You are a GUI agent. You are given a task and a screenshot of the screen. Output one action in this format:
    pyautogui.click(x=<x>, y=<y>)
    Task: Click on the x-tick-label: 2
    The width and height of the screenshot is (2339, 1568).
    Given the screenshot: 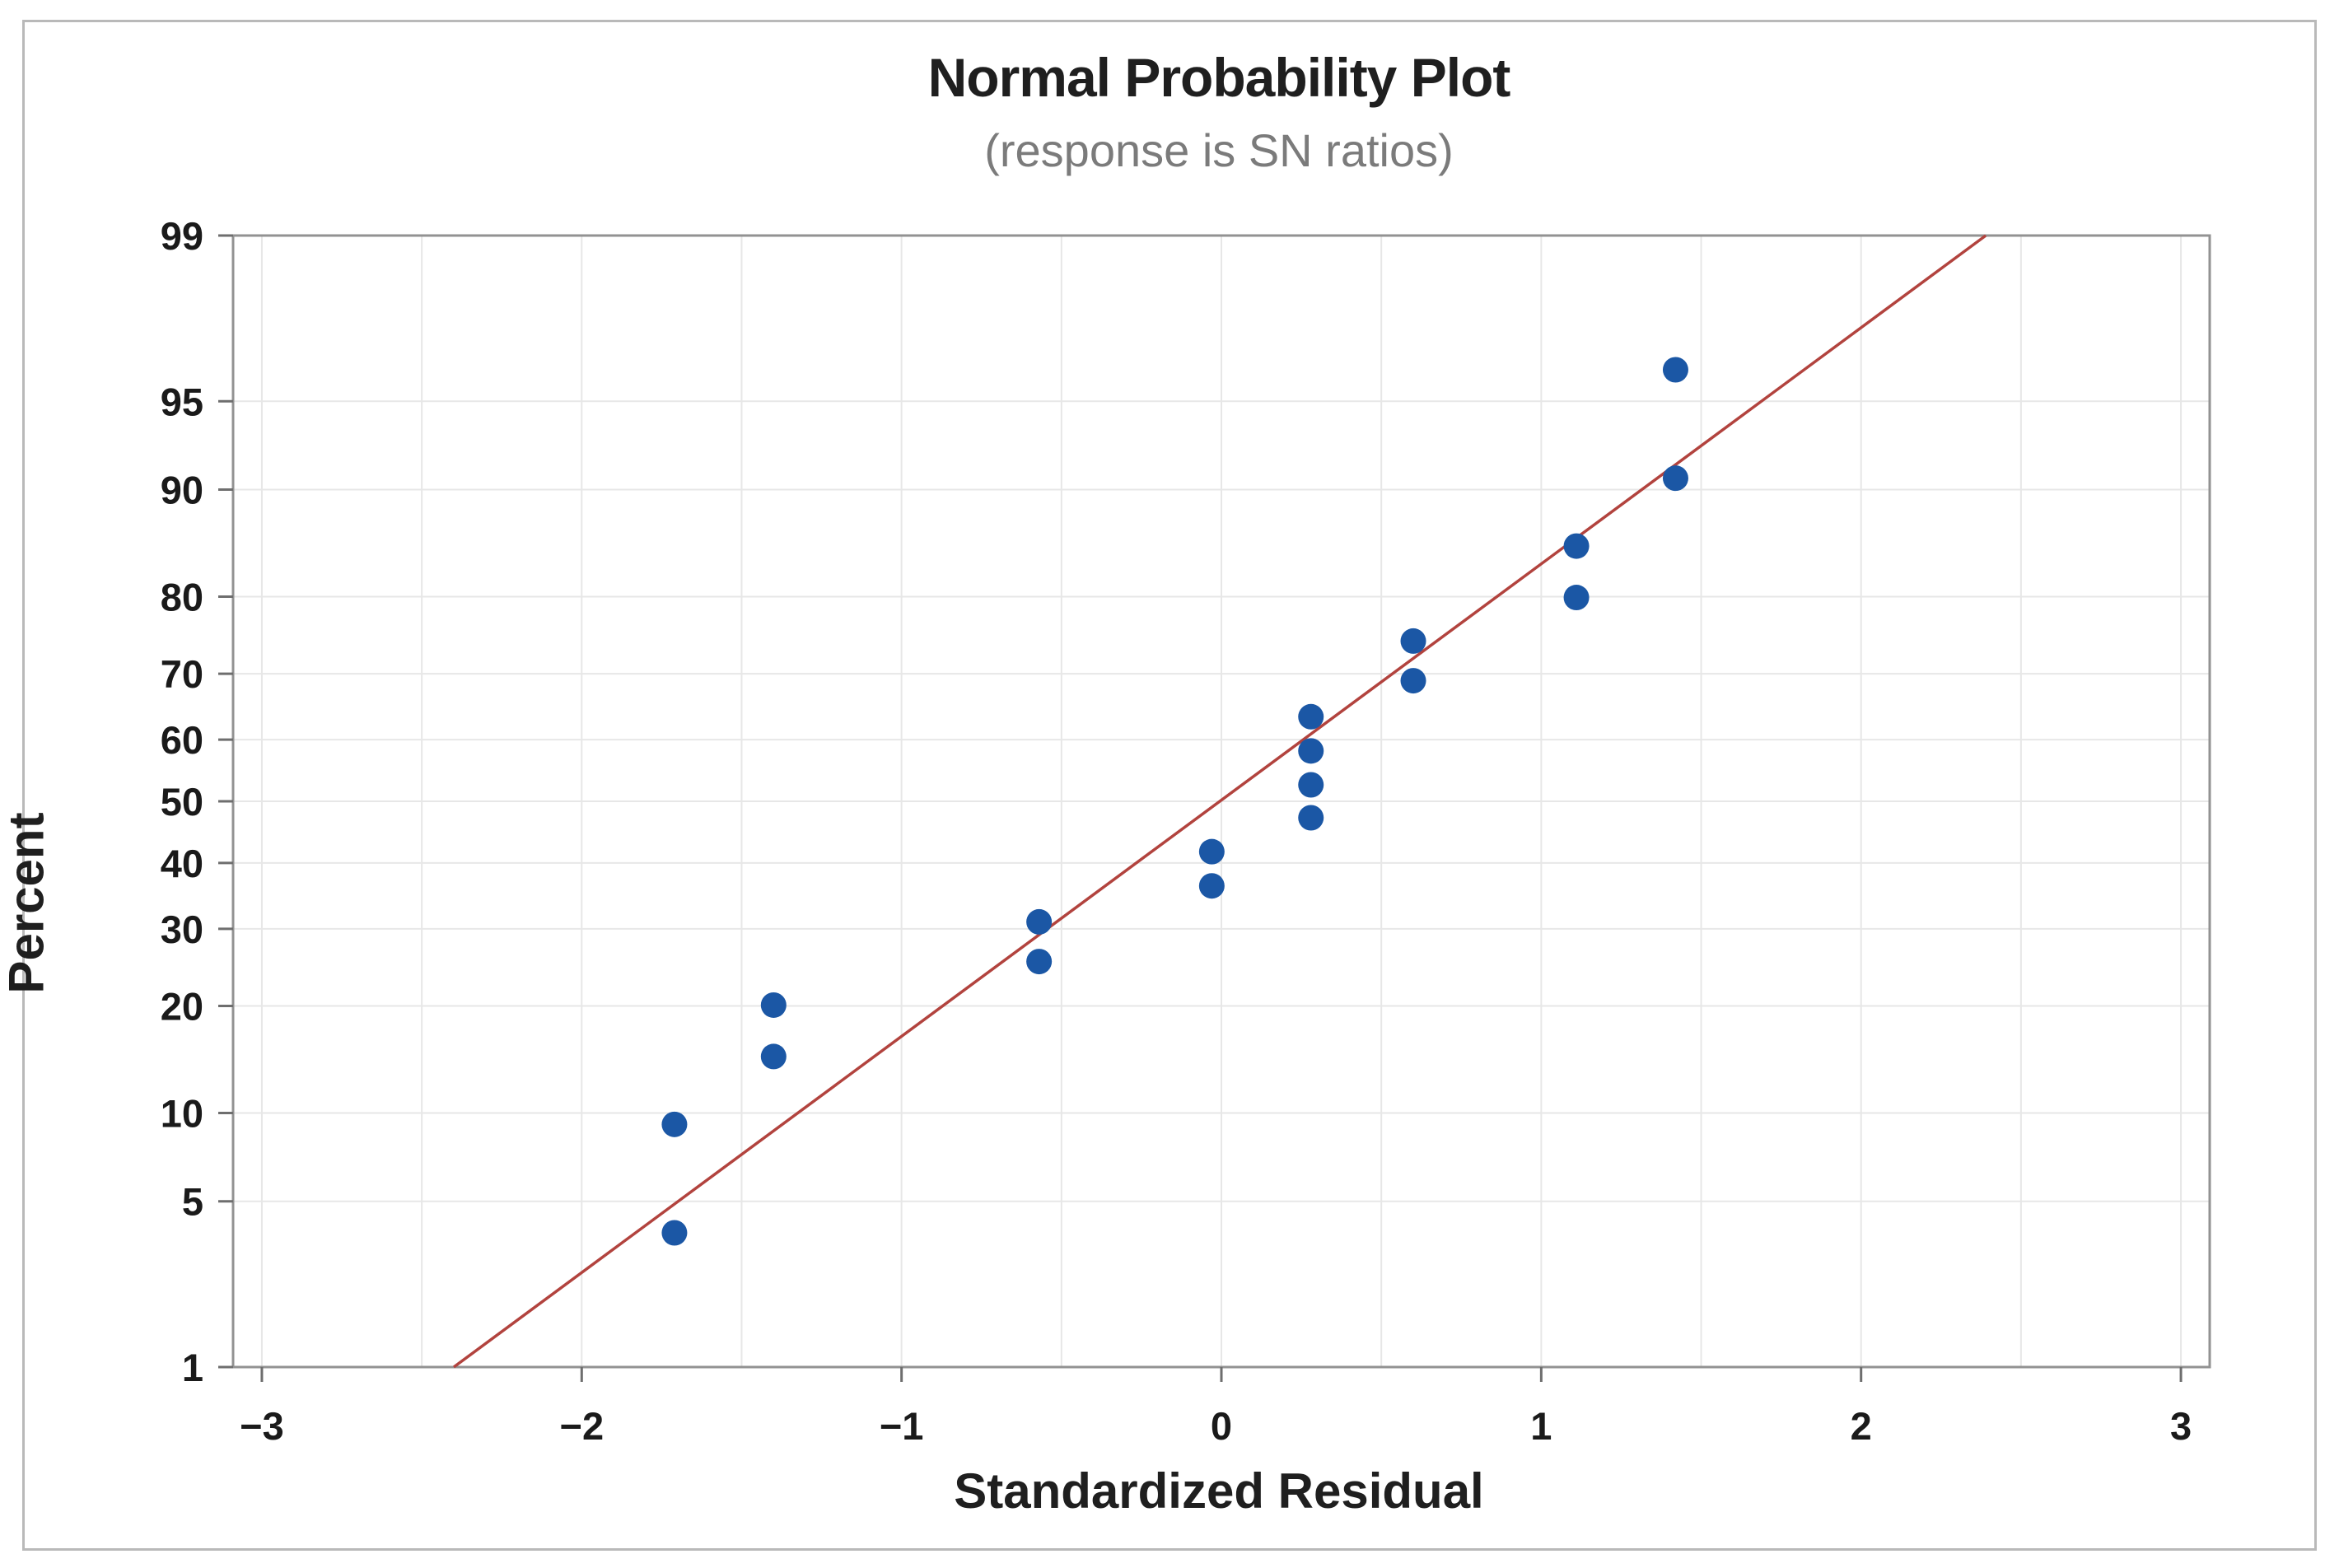 What is the action you would take?
    pyautogui.click(x=1861, y=1426)
    